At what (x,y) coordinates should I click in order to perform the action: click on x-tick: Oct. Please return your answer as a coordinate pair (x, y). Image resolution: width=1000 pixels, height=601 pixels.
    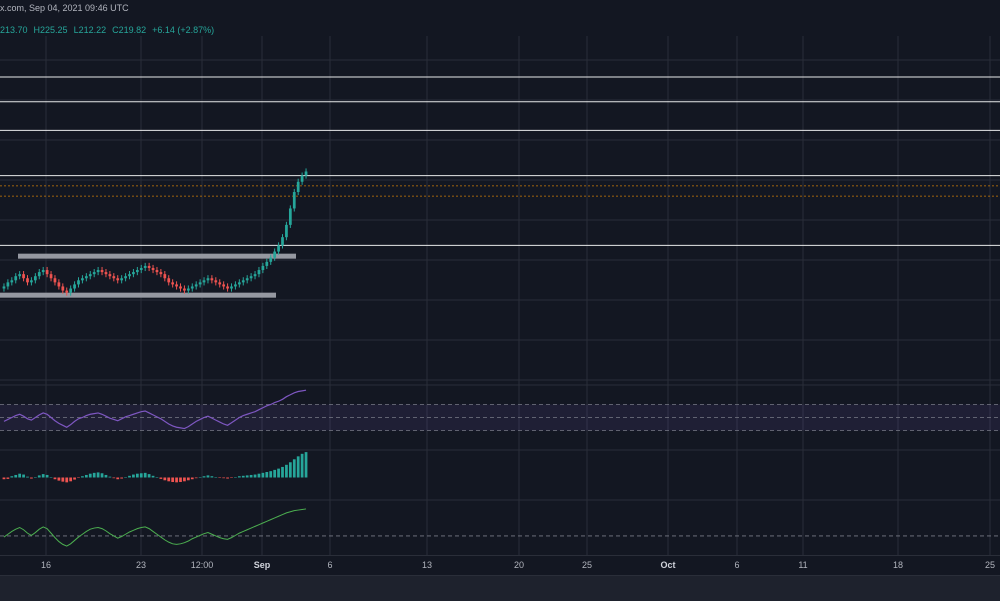
    Looking at the image, I should click on (668, 565).